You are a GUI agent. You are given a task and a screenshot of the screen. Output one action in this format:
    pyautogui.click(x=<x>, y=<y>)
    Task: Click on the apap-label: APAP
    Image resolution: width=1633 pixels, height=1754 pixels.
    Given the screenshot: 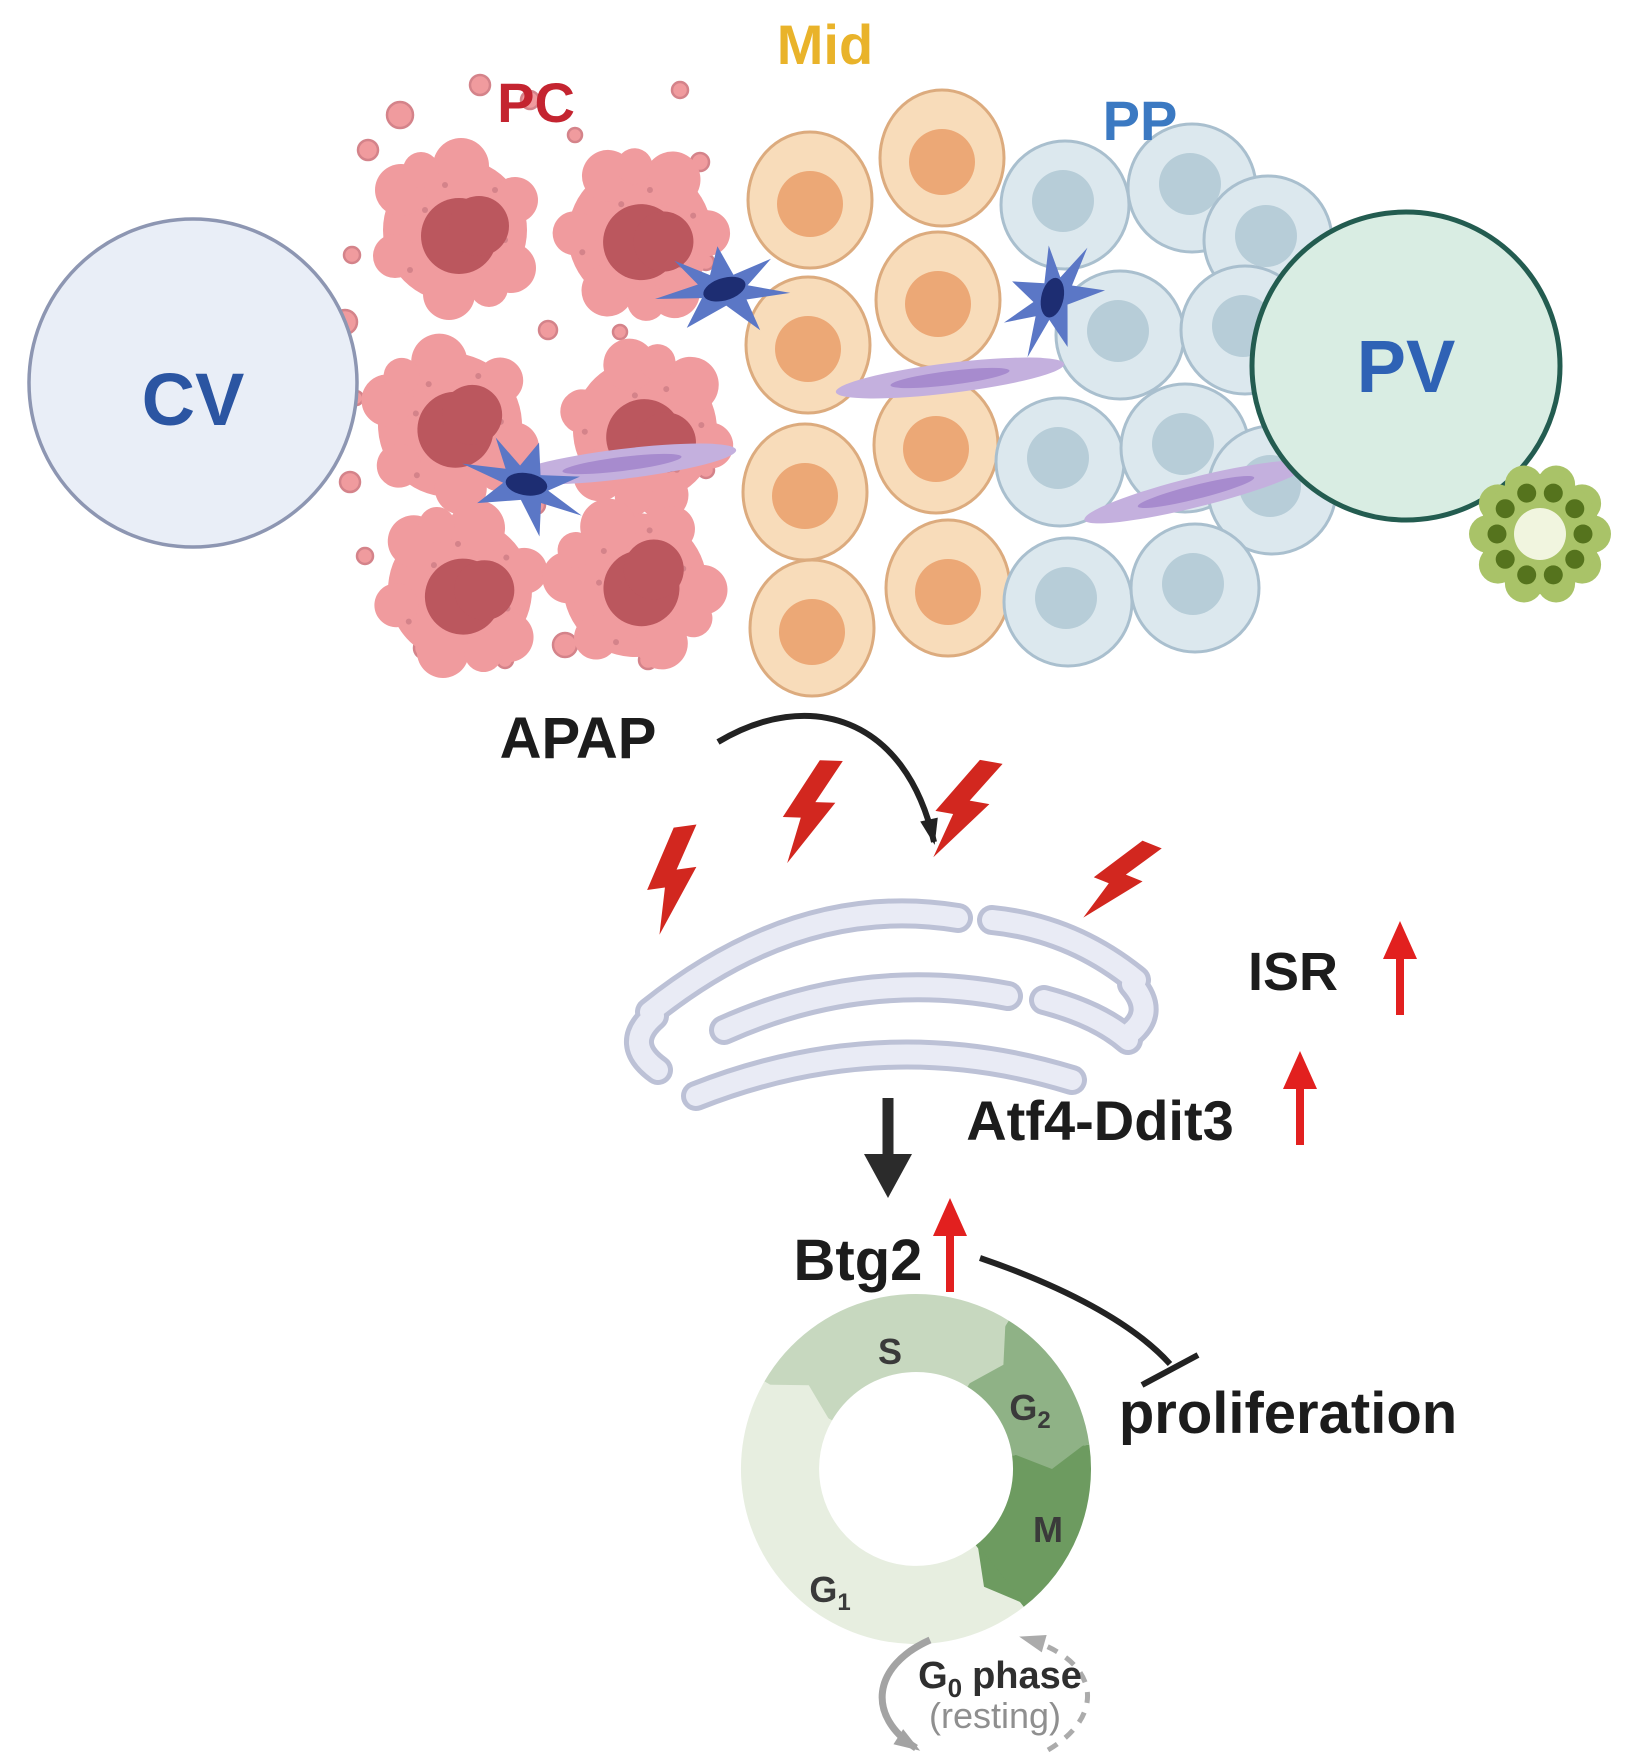 What is the action you would take?
    pyautogui.click(x=578, y=738)
    